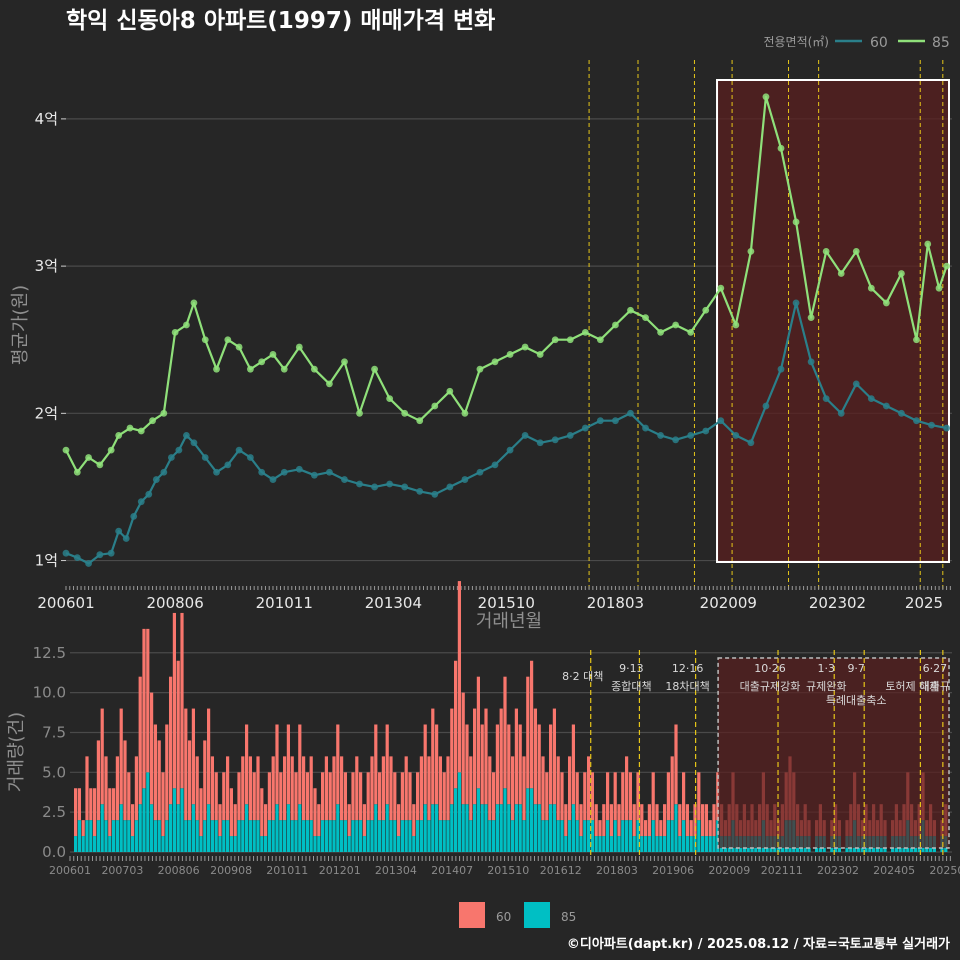 The image size is (960, 960). I want to click on bar-x-tick-label: 200806, so click(179, 870).